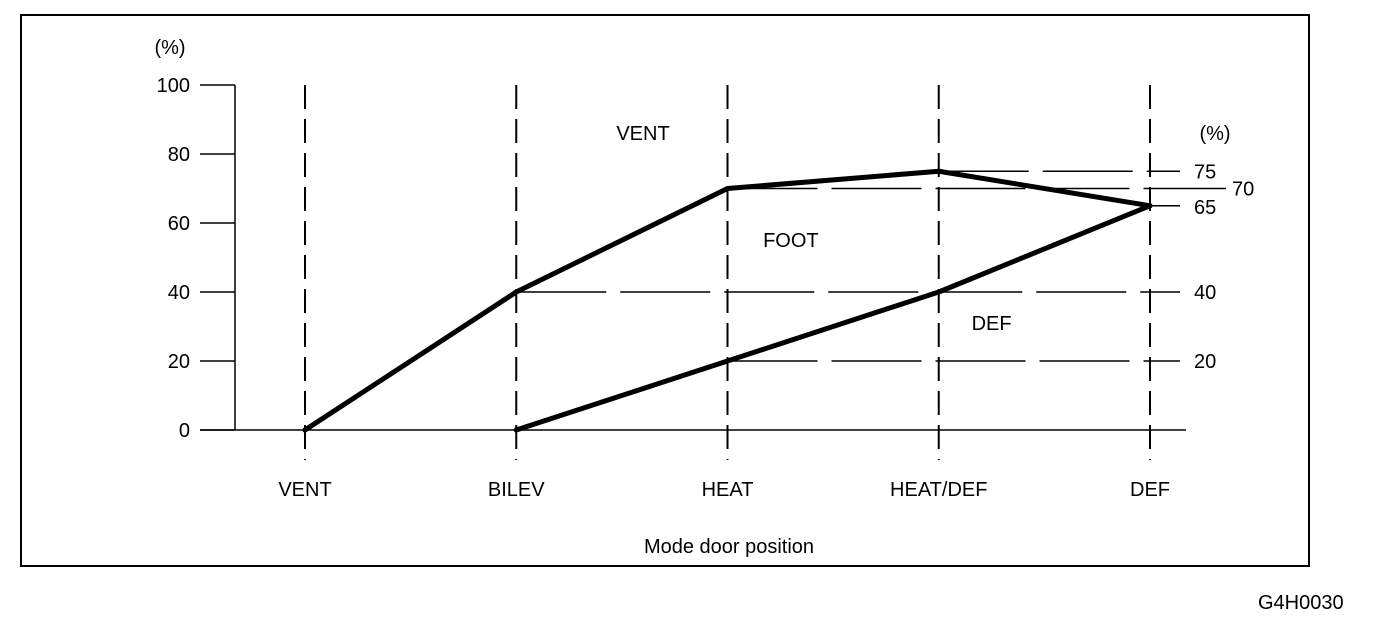  I want to click on x-tick-label-4: DEF, so click(1150, 490).